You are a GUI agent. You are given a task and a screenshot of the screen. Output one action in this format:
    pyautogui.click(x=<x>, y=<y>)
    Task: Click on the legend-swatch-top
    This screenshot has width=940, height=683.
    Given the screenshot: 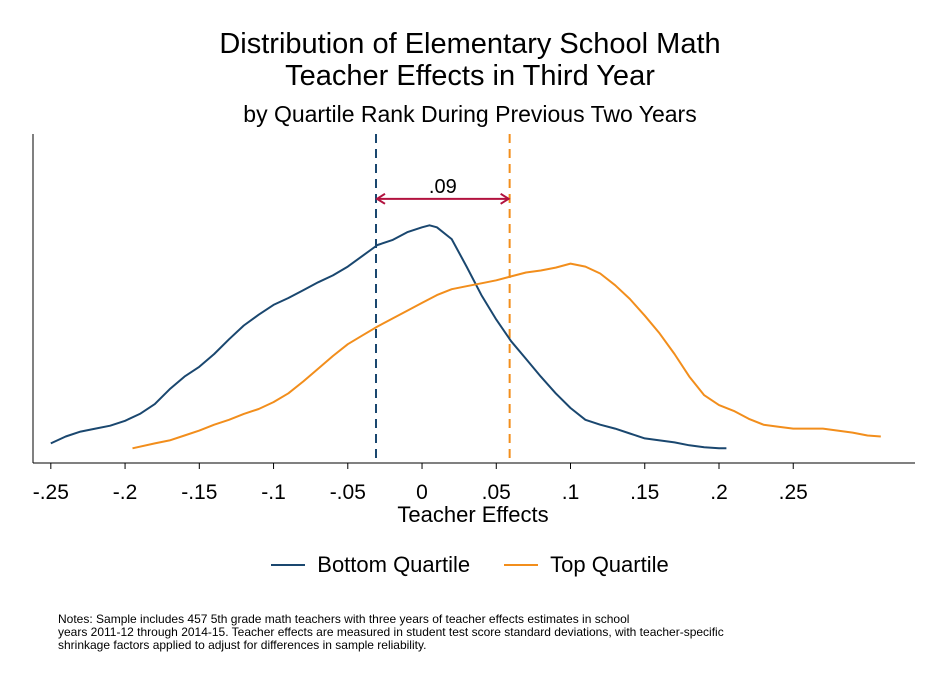 What is the action you would take?
    pyautogui.click(x=521, y=565)
    